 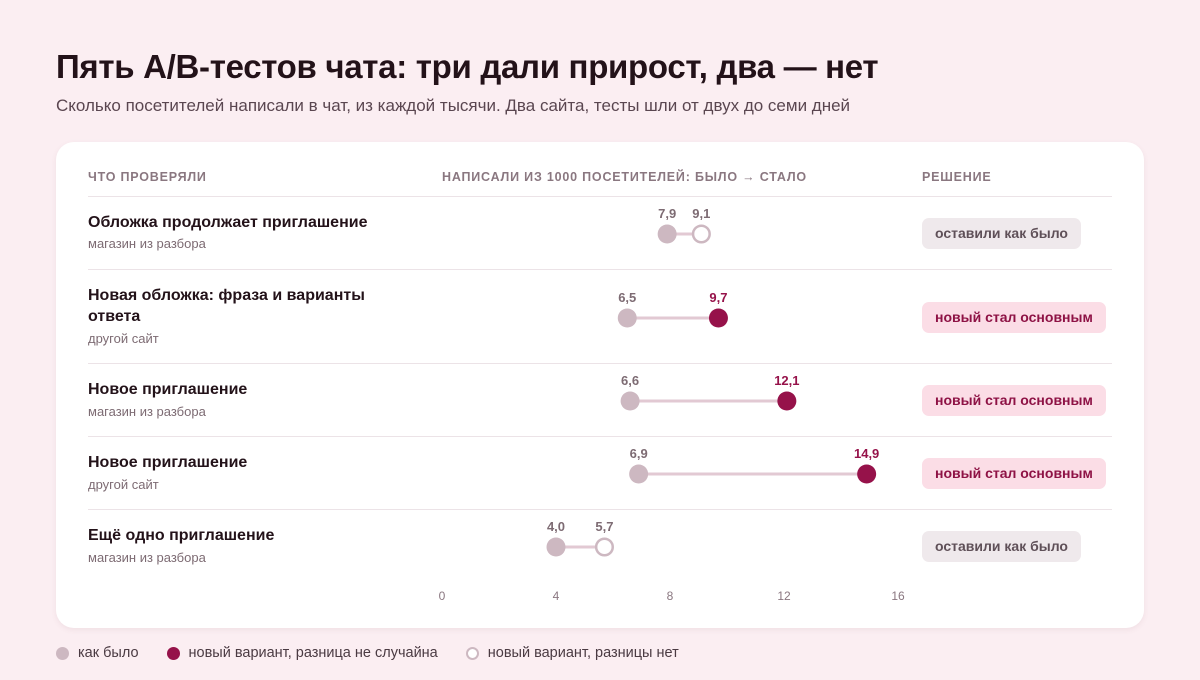 What do you see at coordinates (472, 653) in the screenshot?
I see `legend-ns-marker` at bounding box center [472, 653].